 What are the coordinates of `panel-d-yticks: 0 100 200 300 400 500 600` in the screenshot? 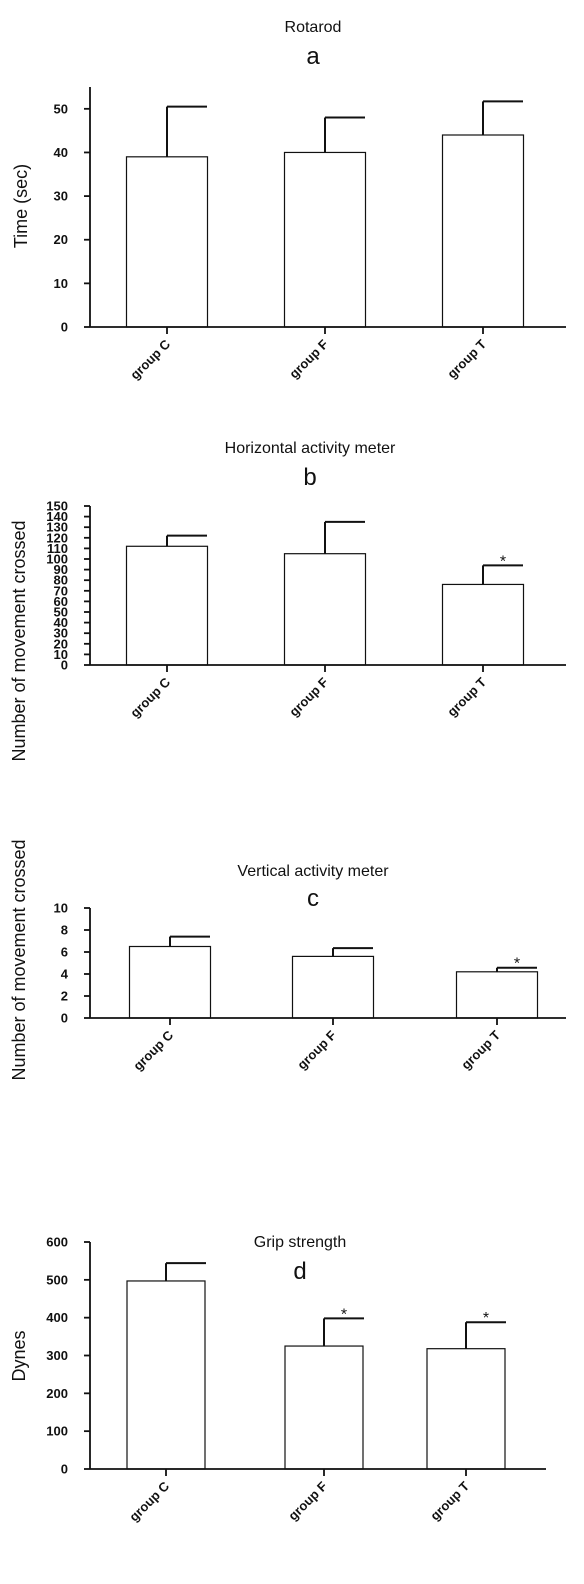 It's located at (68, 1356).